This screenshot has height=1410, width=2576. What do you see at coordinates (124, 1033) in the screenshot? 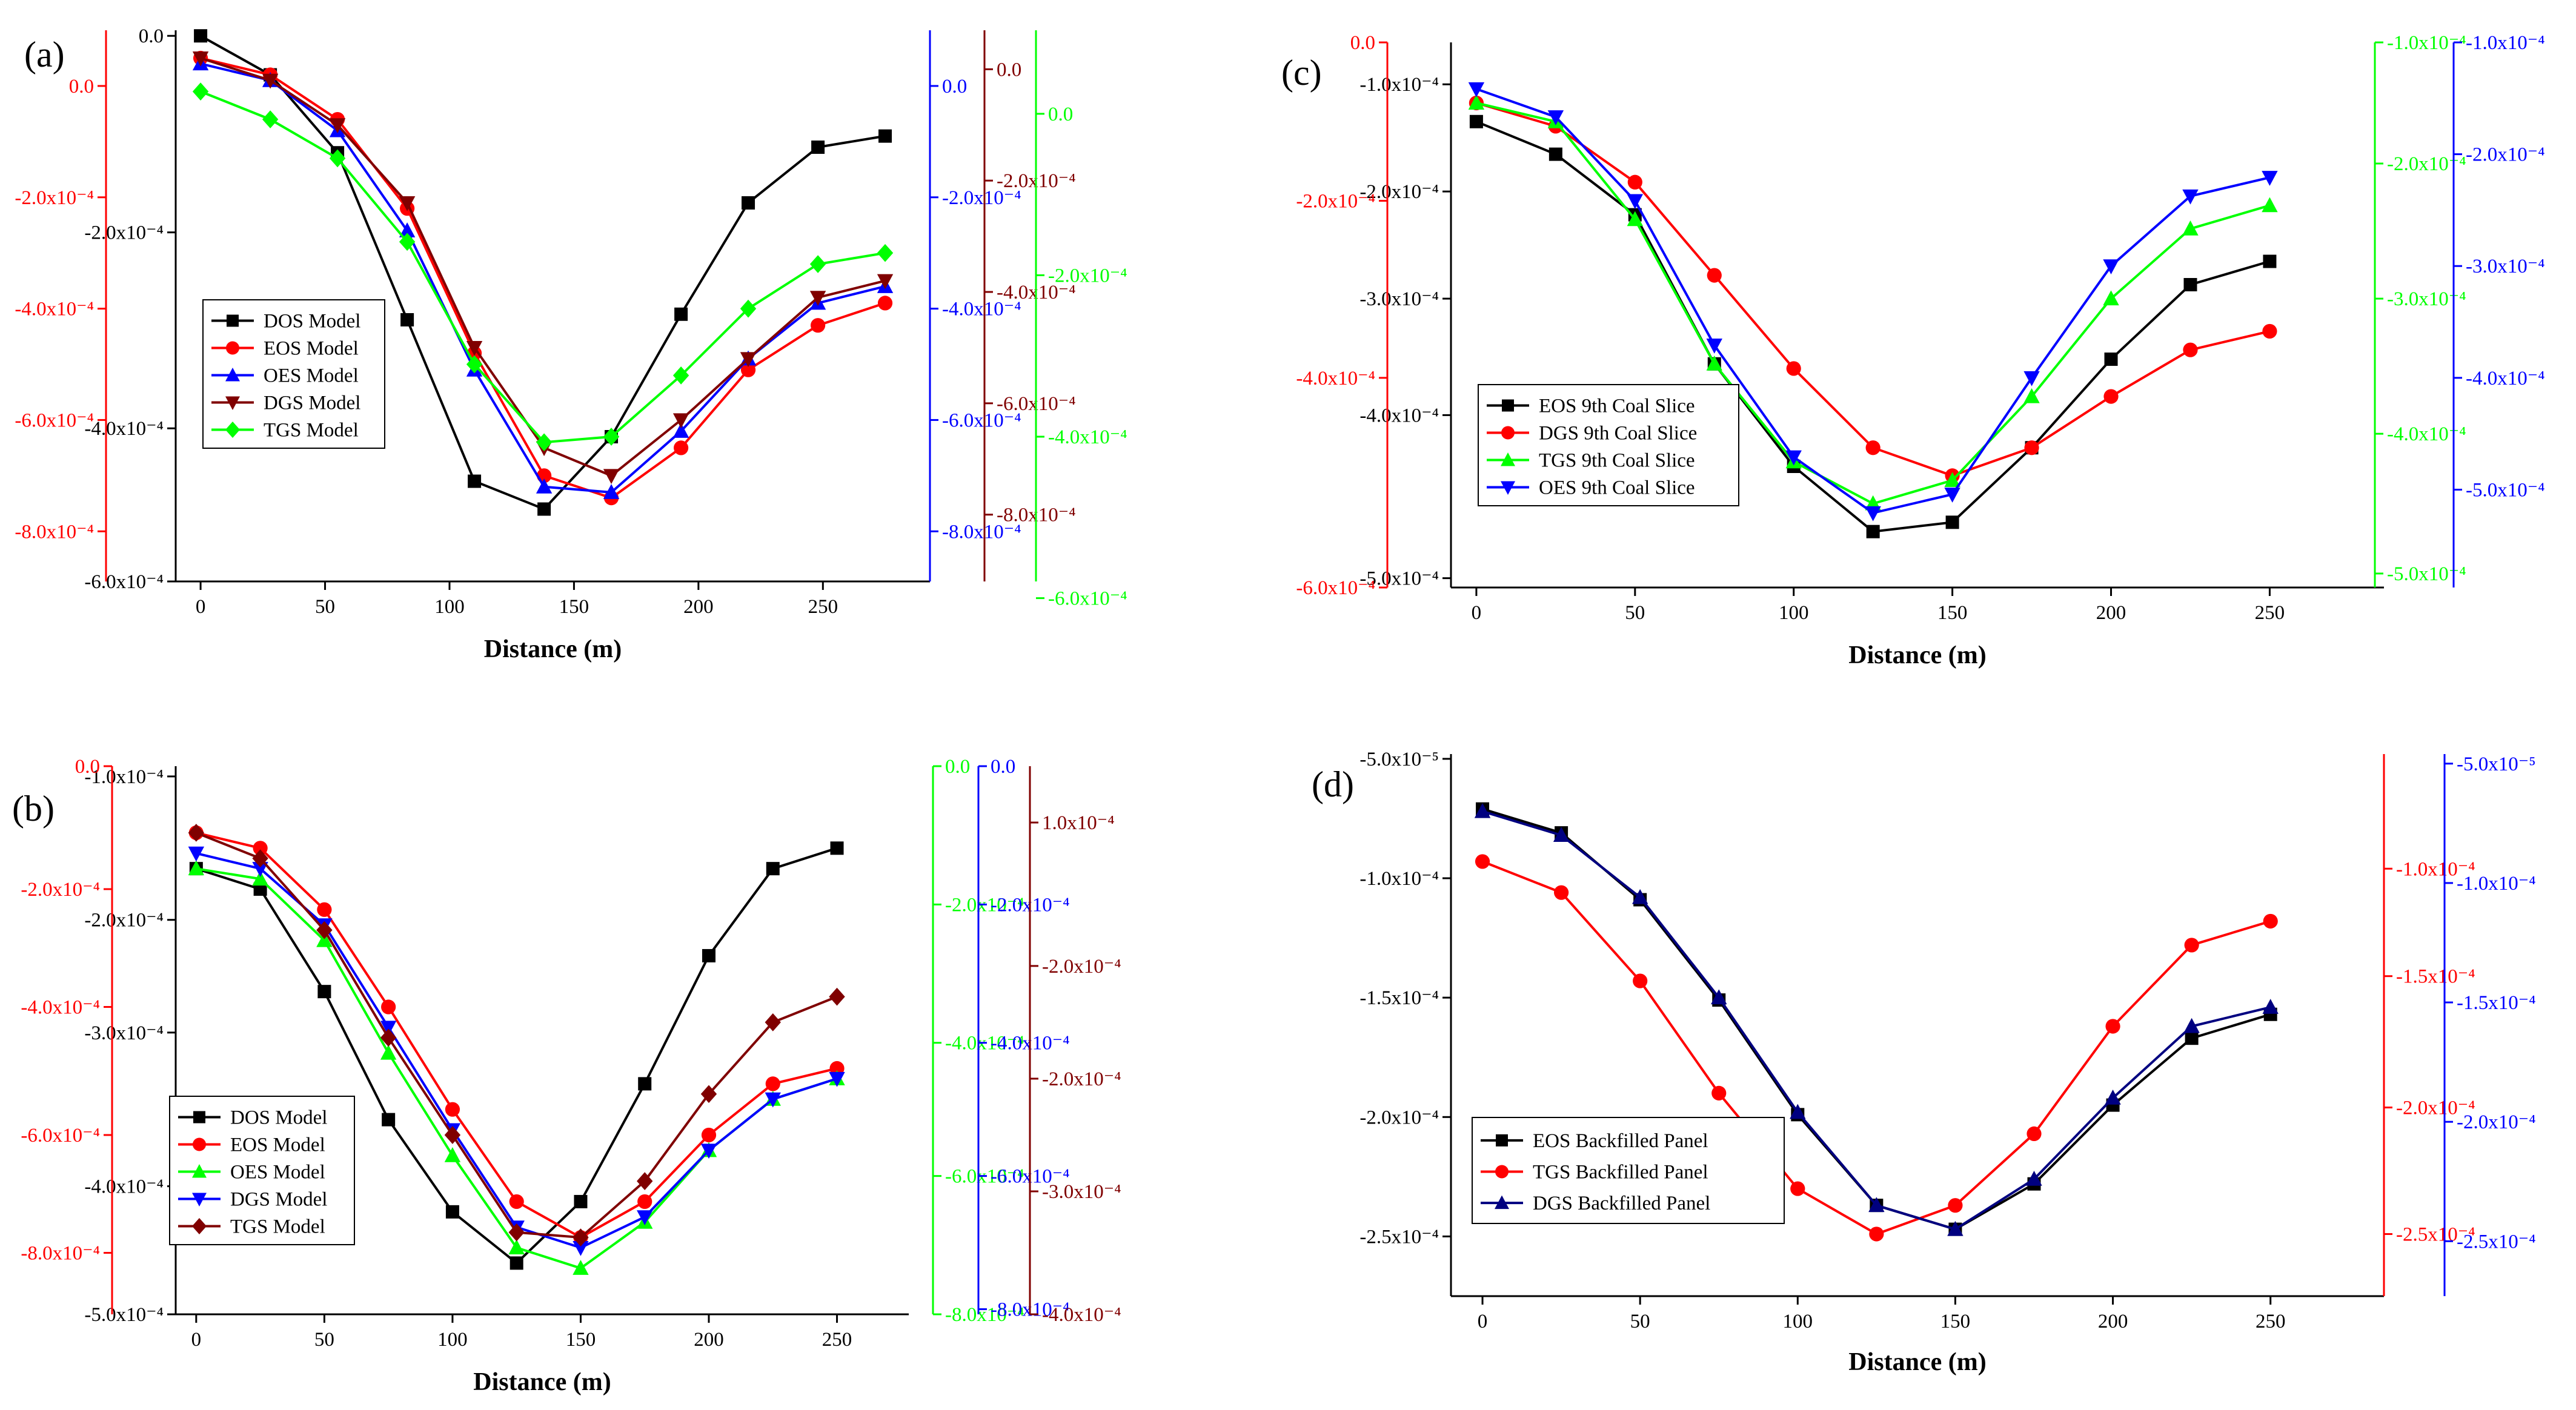
I see `y-tick-label: -3.0x10⁻⁴` at bounding box center [124, 1033].